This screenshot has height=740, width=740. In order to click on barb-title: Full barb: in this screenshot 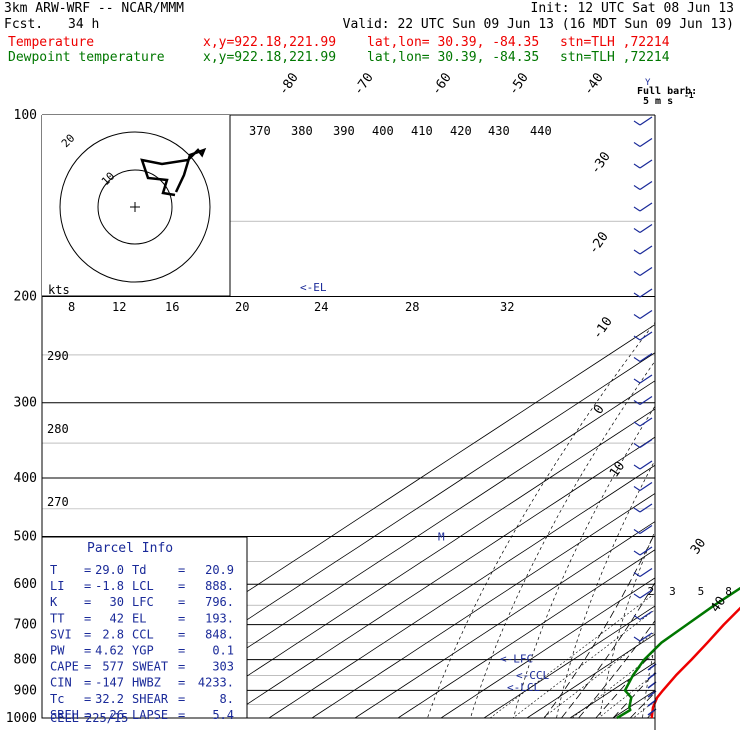, I will do `click(667, 91)`.